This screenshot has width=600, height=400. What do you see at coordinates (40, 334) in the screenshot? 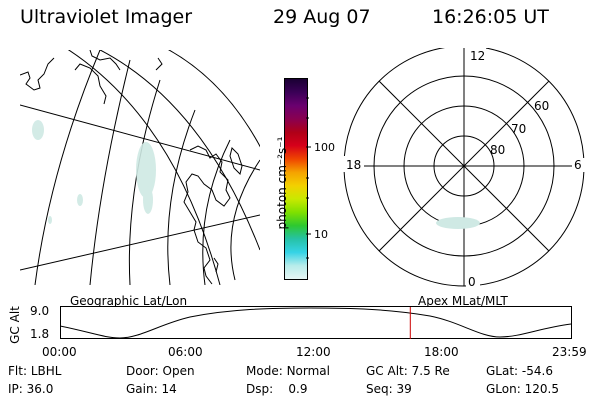
I see `timeline-y-tick-bottom: 1.8` at bounding box center [40, 334].